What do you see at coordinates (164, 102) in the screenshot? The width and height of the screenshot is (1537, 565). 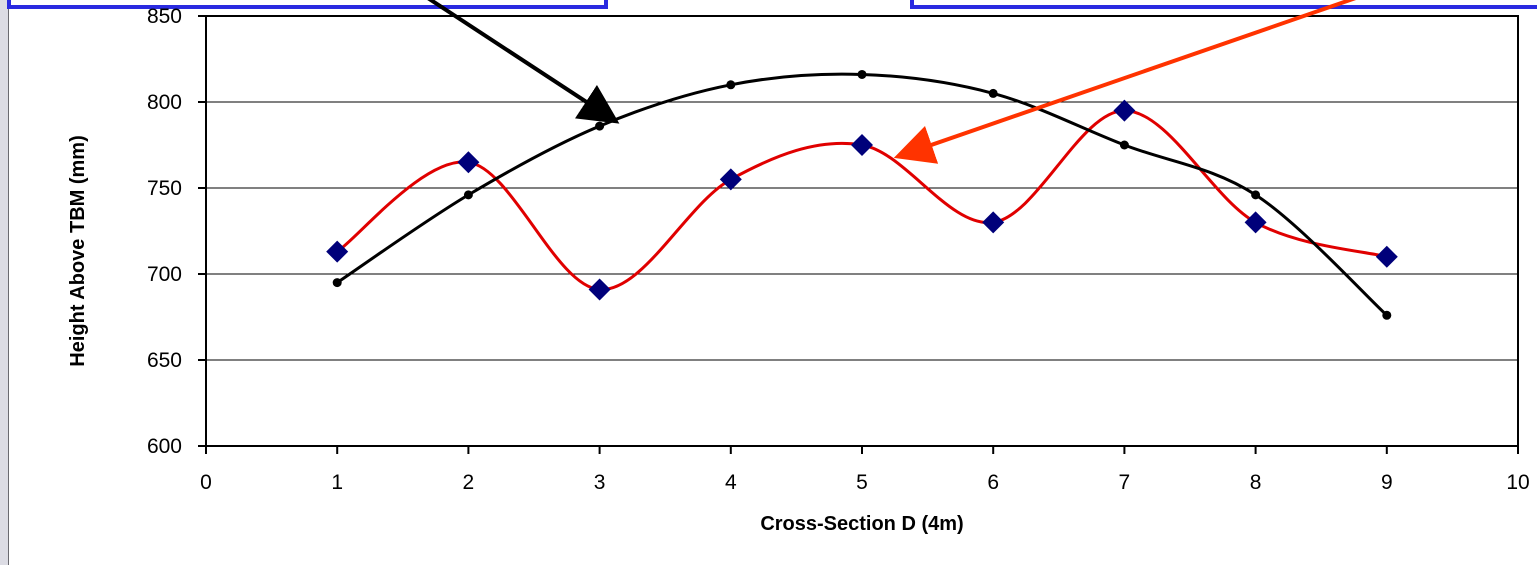 I see `y-tick-label: 800` at bounding box center [164, 102].